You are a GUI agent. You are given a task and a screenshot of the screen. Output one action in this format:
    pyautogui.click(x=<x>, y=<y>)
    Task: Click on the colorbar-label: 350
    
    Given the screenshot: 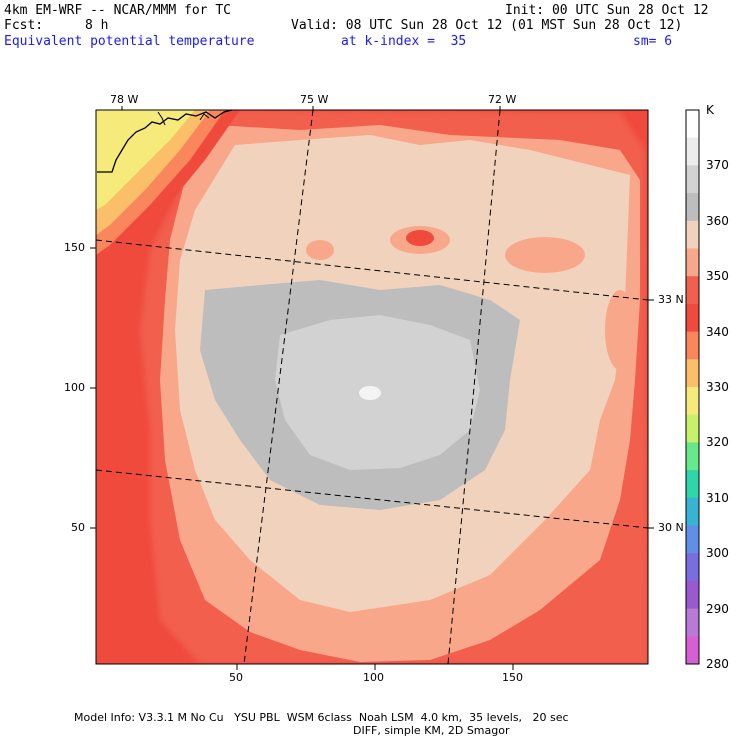 What is the action you would take?
    pyautogui.click(x=717, y=276)
    